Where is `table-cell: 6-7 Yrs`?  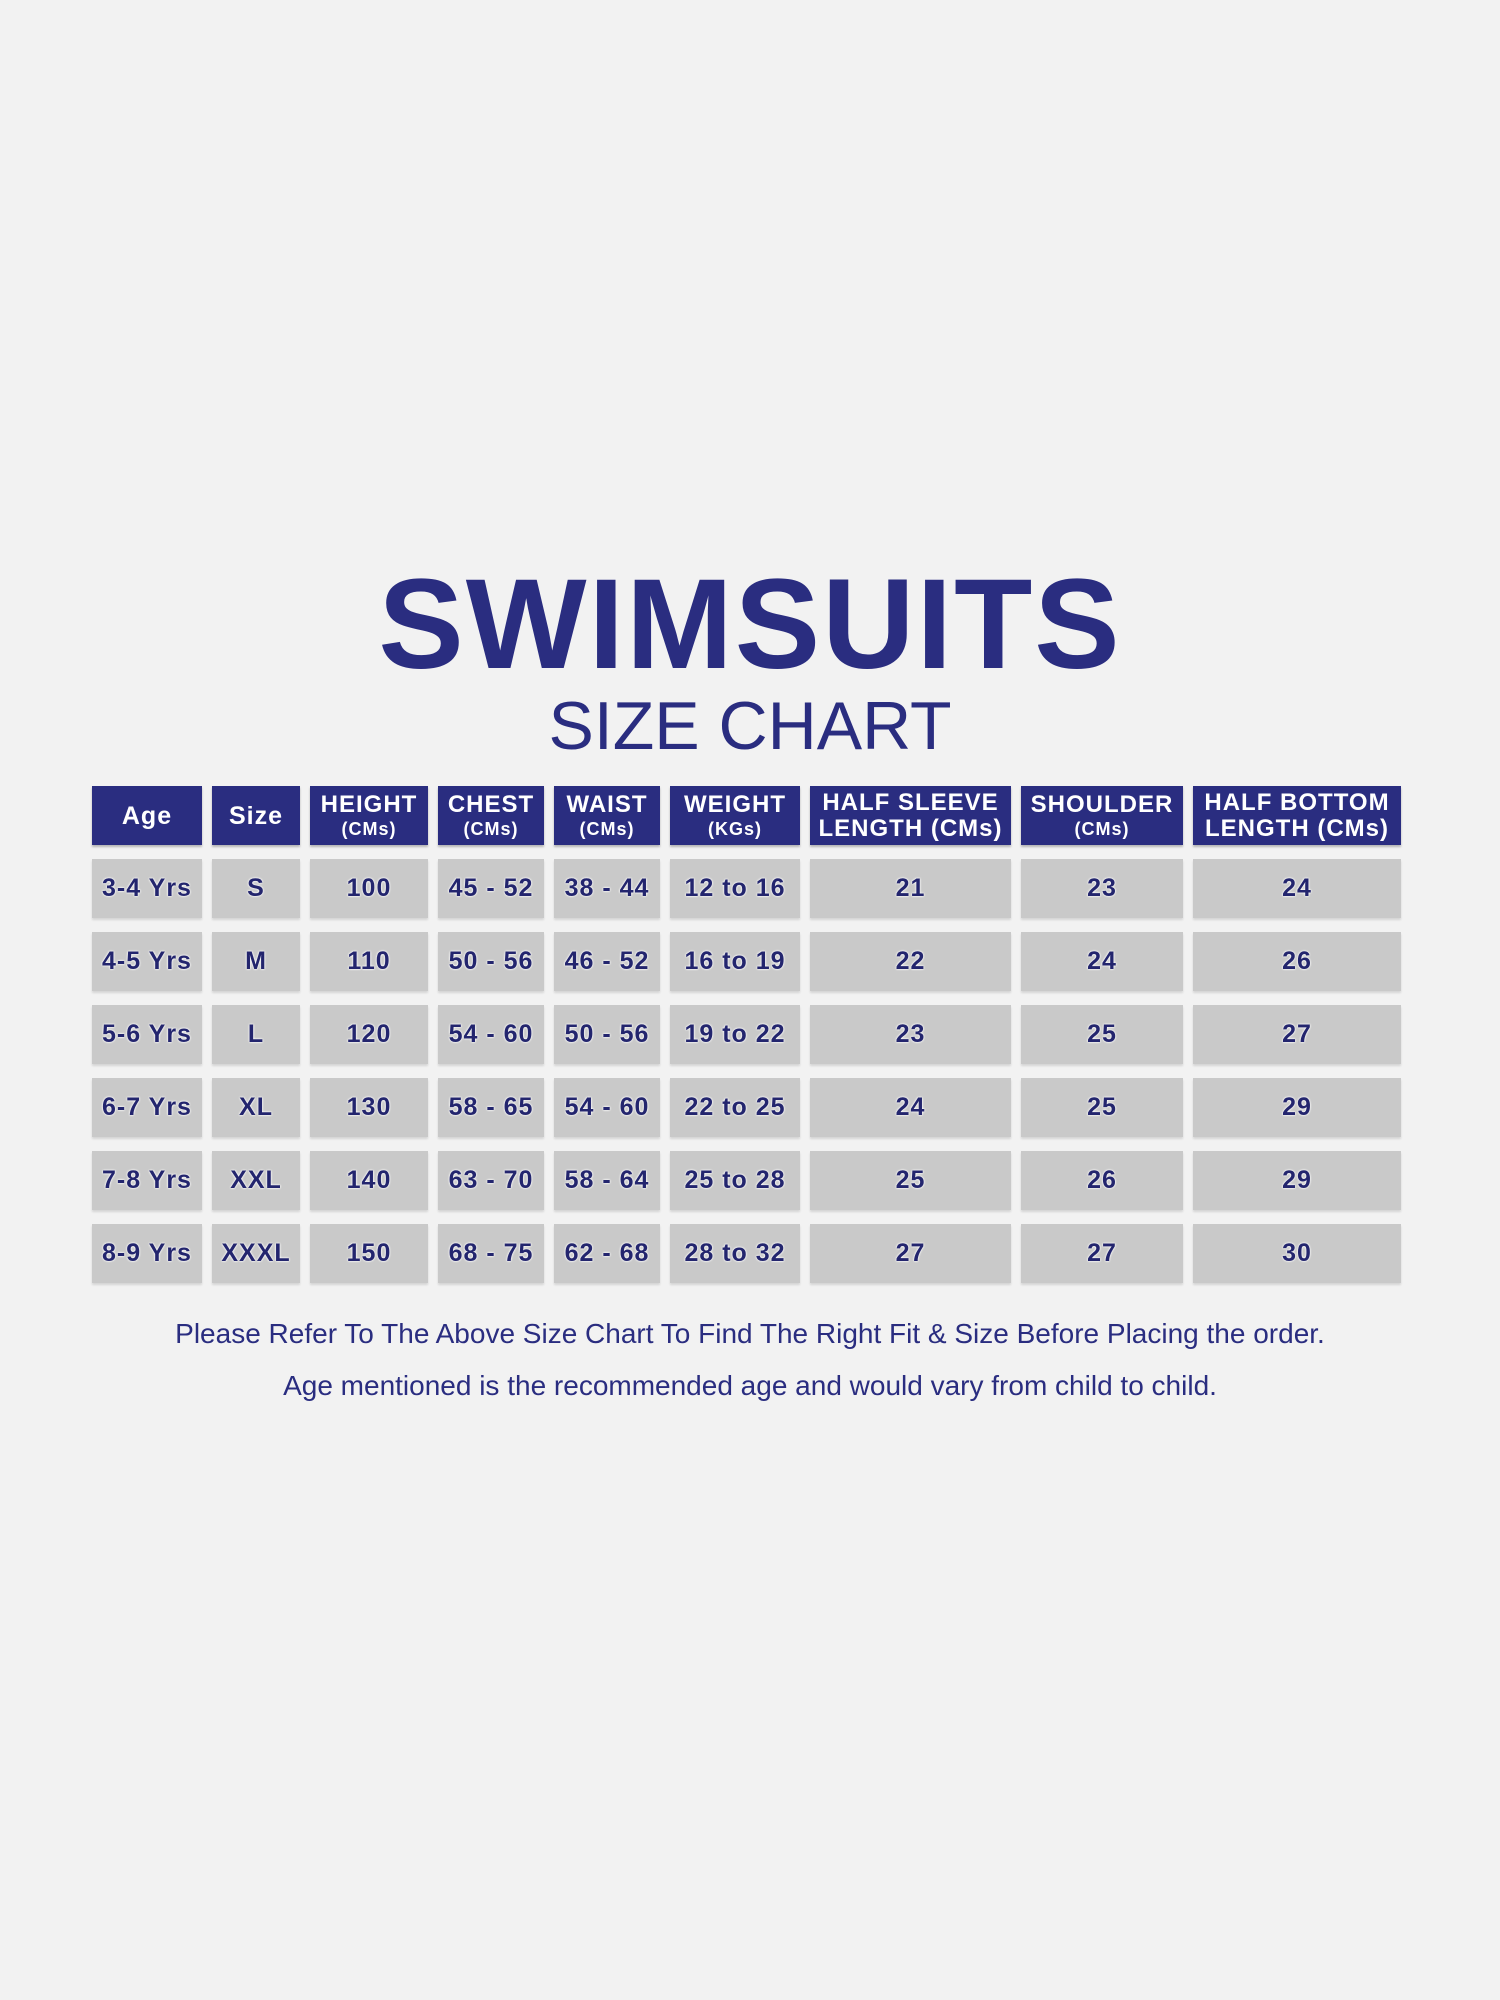
table-cell: 6-7 Yrs is located at coordinates (147, 1107).